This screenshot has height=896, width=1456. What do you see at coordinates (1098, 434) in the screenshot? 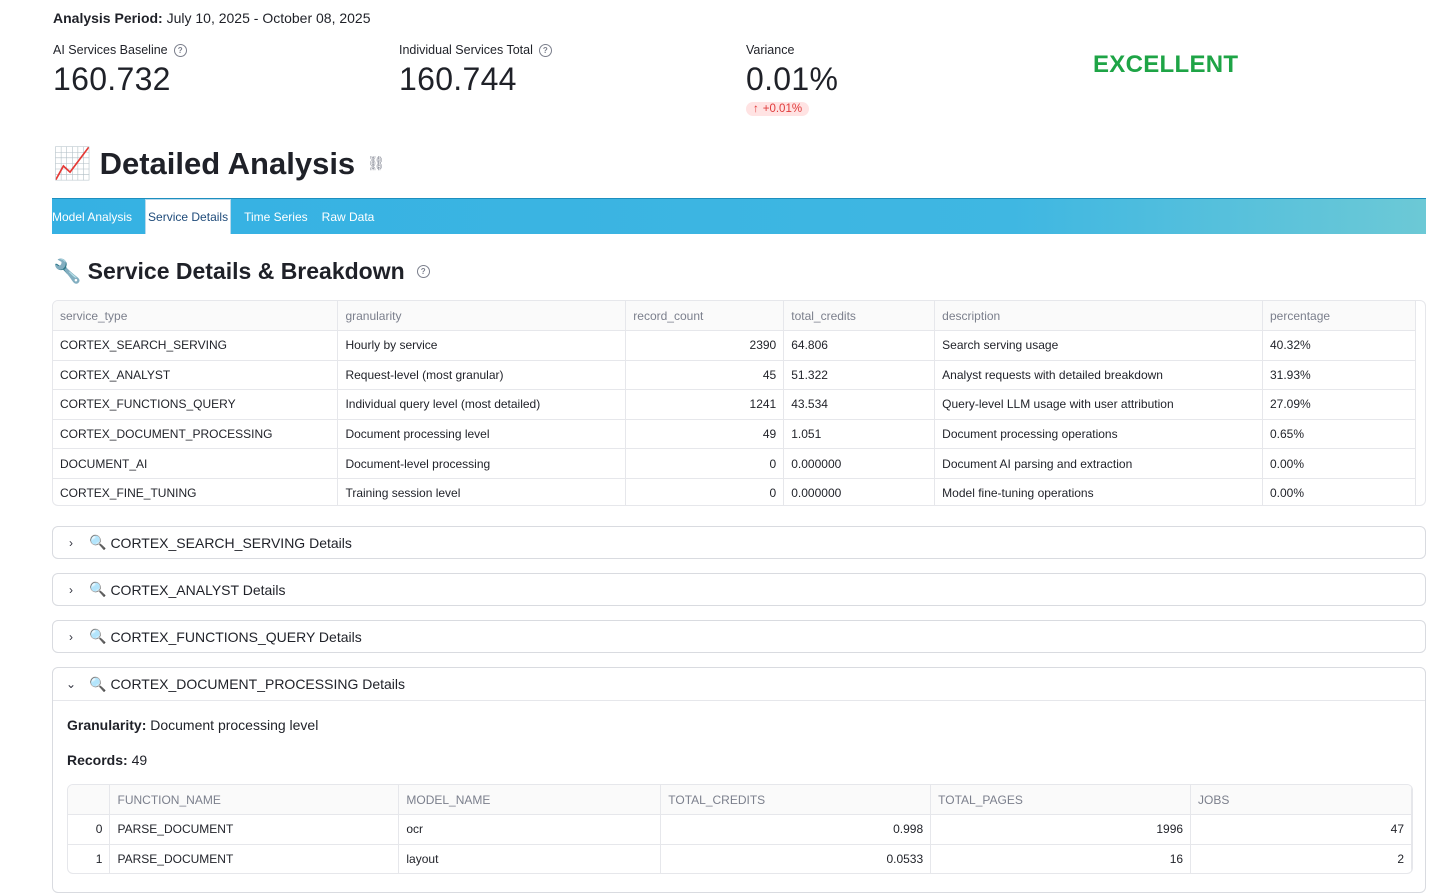
I see `table-cell: Document processing operations` at bounding box center [1098, 434].